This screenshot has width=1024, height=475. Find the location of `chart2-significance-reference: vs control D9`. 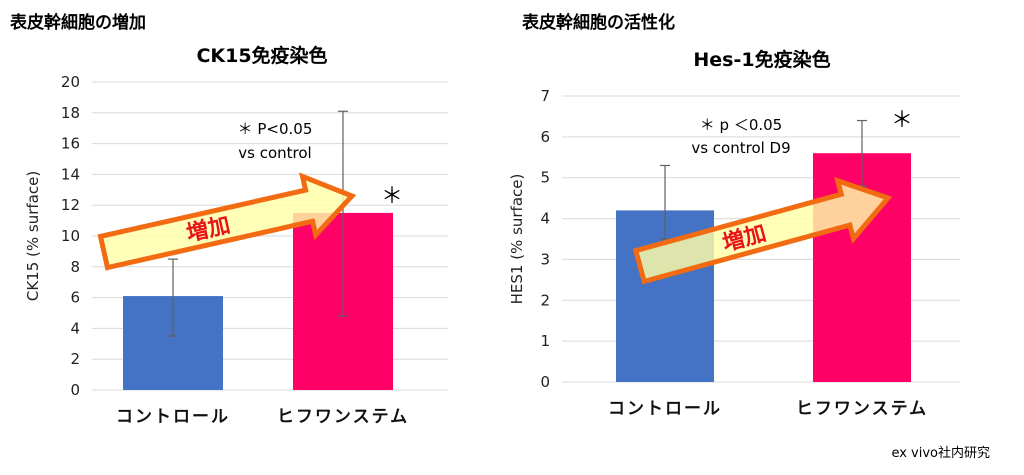

chart2-significance-reference: vs control D9 is located at coordinates (740, 148).